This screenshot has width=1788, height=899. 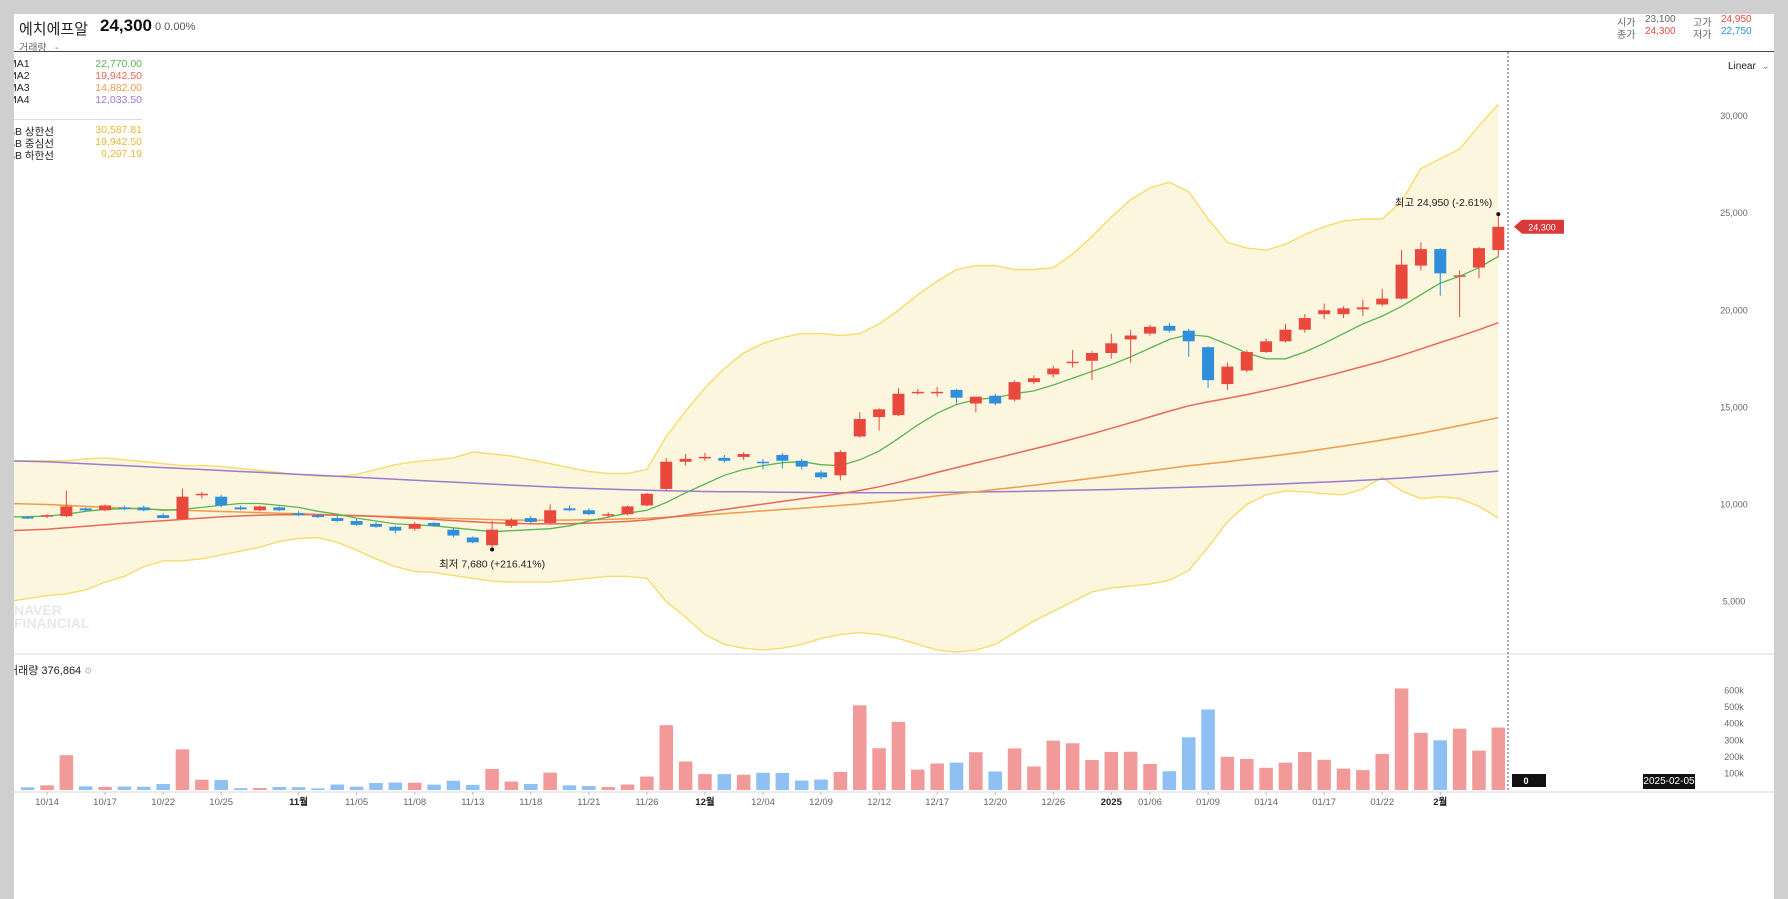 I want to click on close-value: 24,300, so click(x=1660, y=31).